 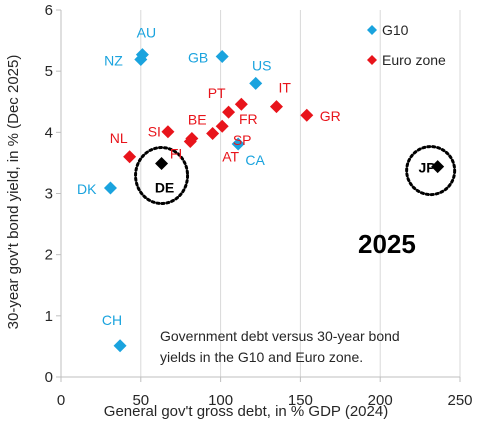 What do you see at coordinates (176, 154) in the screenshot?
I see `point-label-fi: FI` at bounding box center [176, 154].